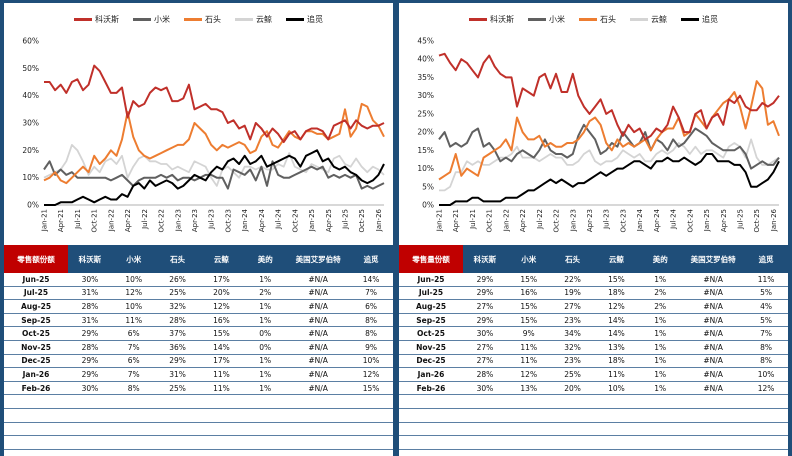 The height and width of the screenshot is (456, 792). What do you see at coordinates (214, 175) in the screenshot?
I see `series-line-xiaomi` at bounding box center [214, 175].